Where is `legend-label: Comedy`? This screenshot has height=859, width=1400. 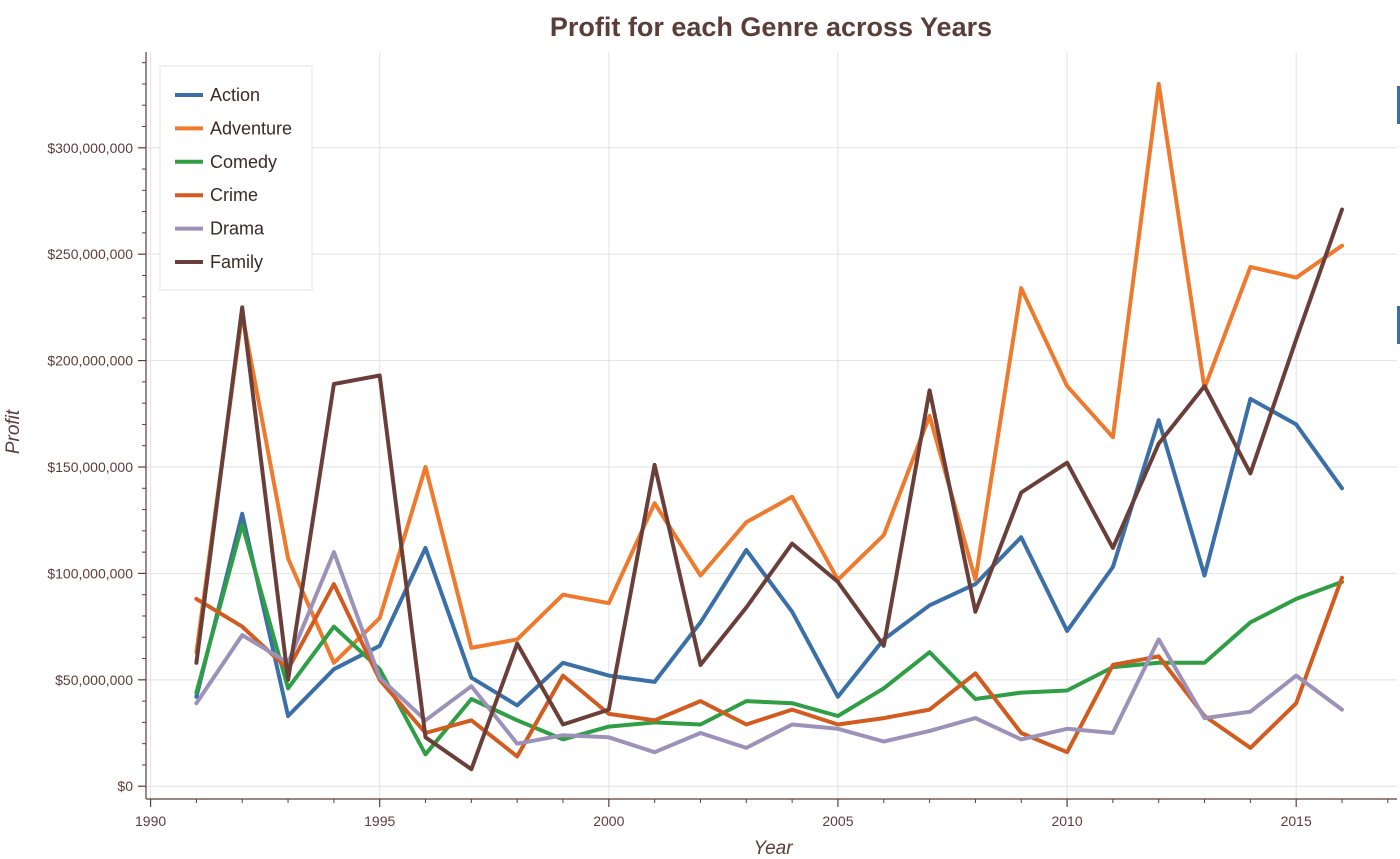
legend-label: Comedy is located at coordinates (243, 162).